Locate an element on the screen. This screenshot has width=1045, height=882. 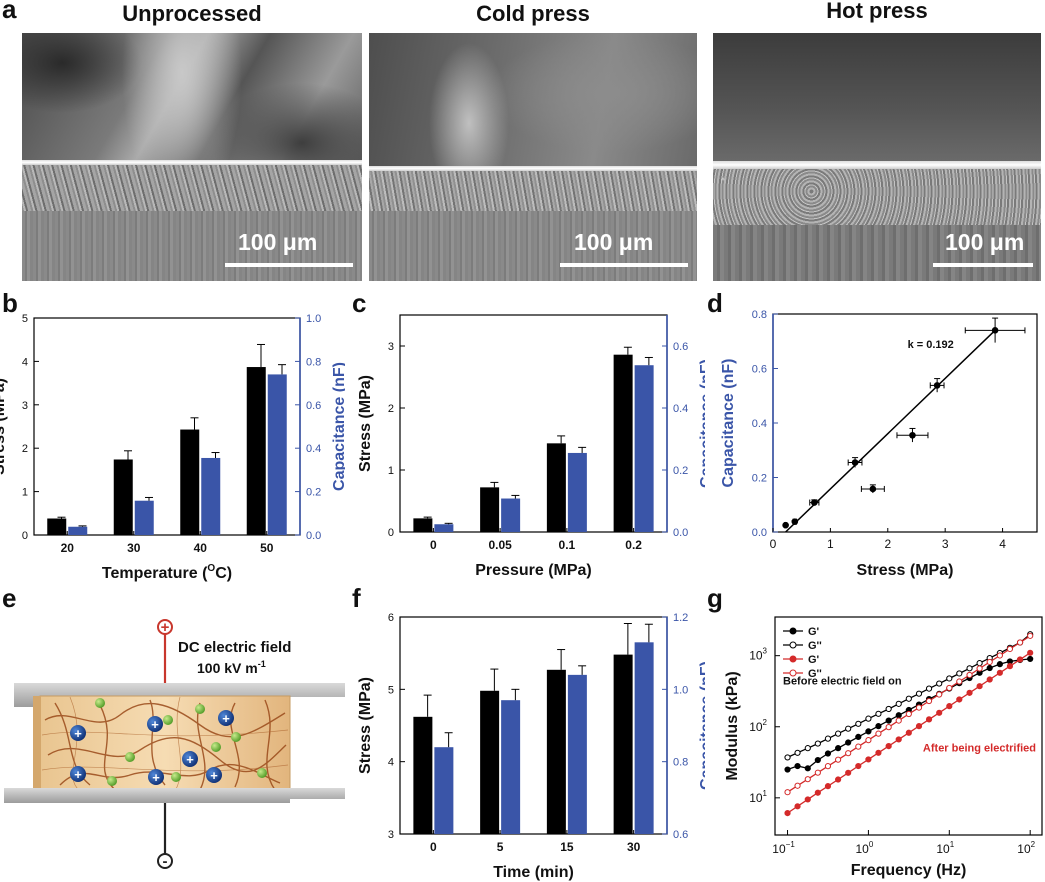
x-axis-title-text: Pressure (MPa) is located at coordinates (533, 570).